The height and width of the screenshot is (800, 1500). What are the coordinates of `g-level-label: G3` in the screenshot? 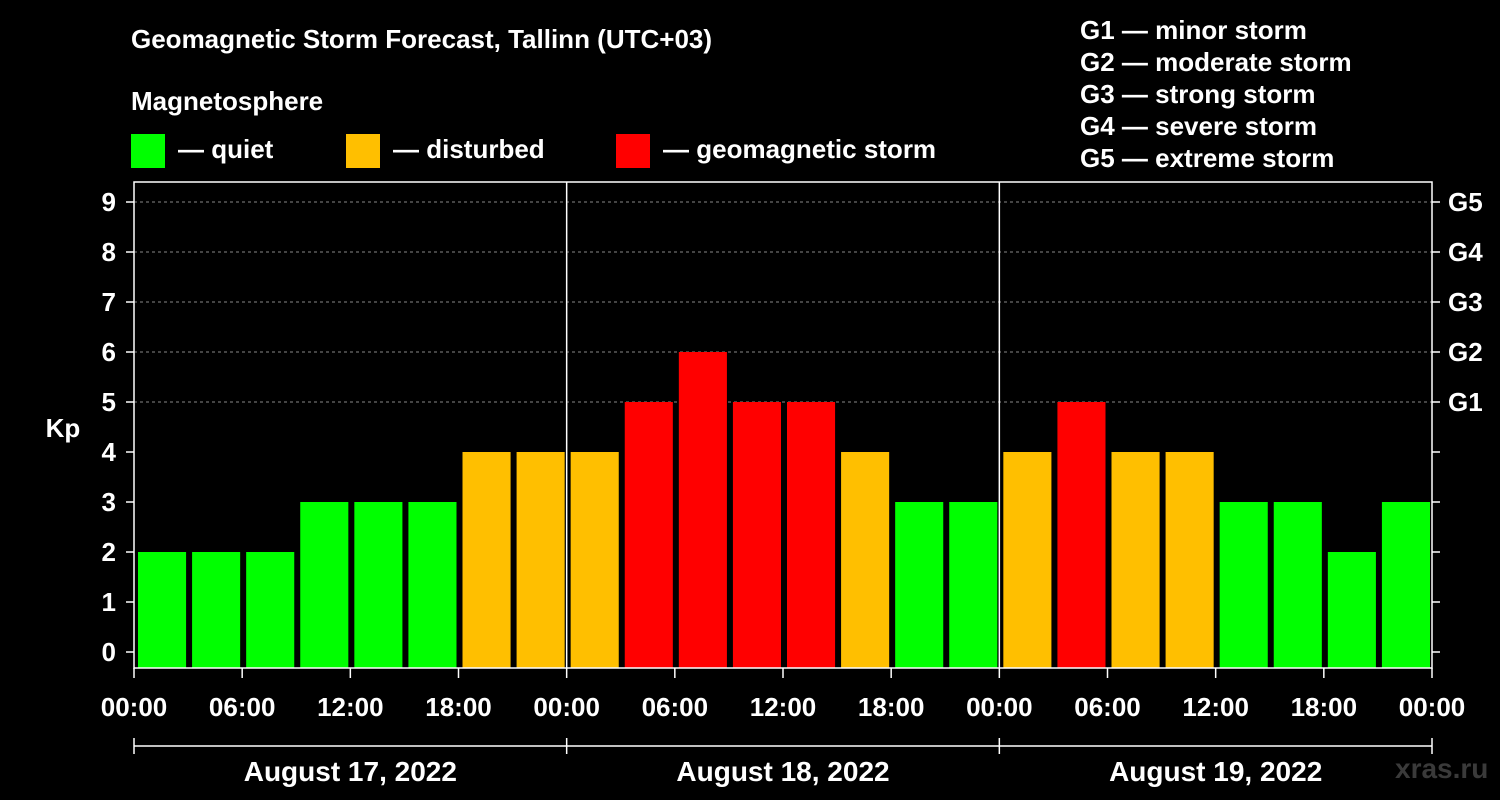 It's located at (1465, 302).